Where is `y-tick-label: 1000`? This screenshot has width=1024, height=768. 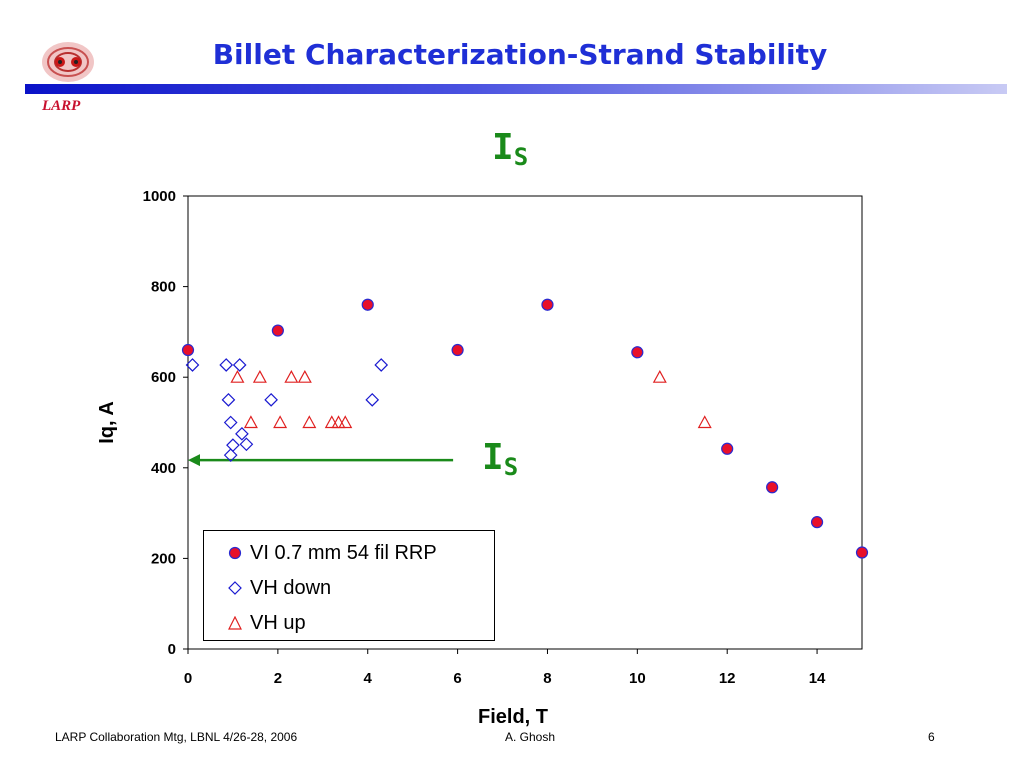
y-tick-label: 1000 is located at coordinates (159, 196).